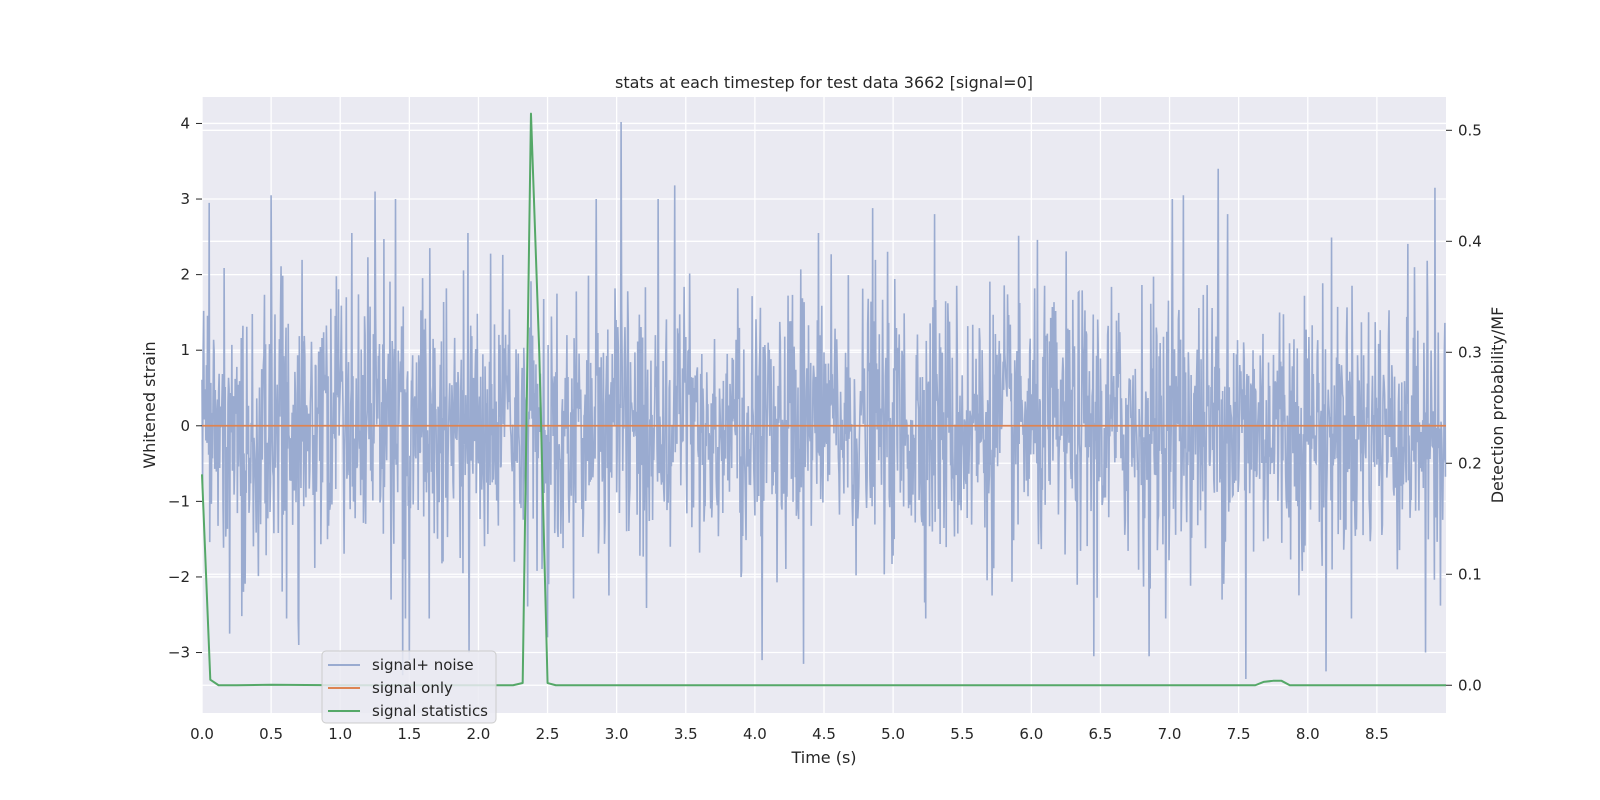 This screenshot has height=800, width=1600. What do you see at coordinates (271, 734) in the screenshot?
I see `x-tick-label: 0.5` at bounding box center [271, 734].